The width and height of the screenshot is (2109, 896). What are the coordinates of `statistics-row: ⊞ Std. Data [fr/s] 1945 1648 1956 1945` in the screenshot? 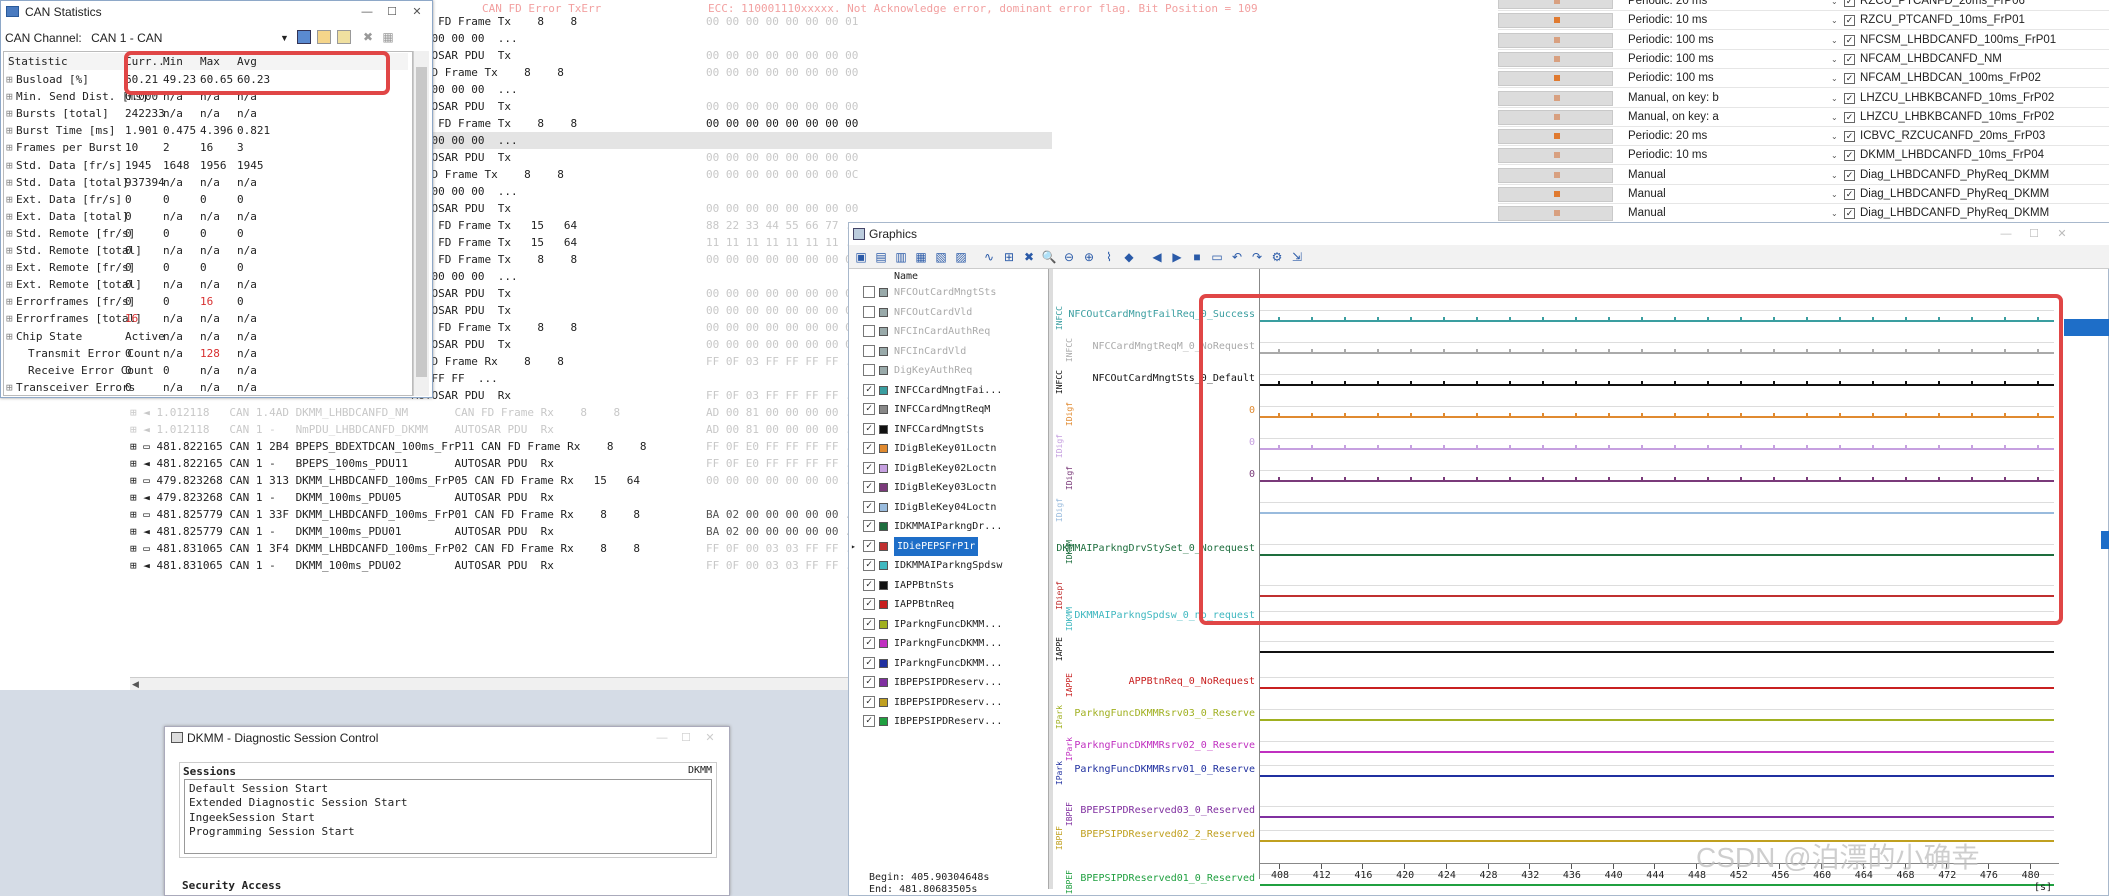 It's located at (207, 165).